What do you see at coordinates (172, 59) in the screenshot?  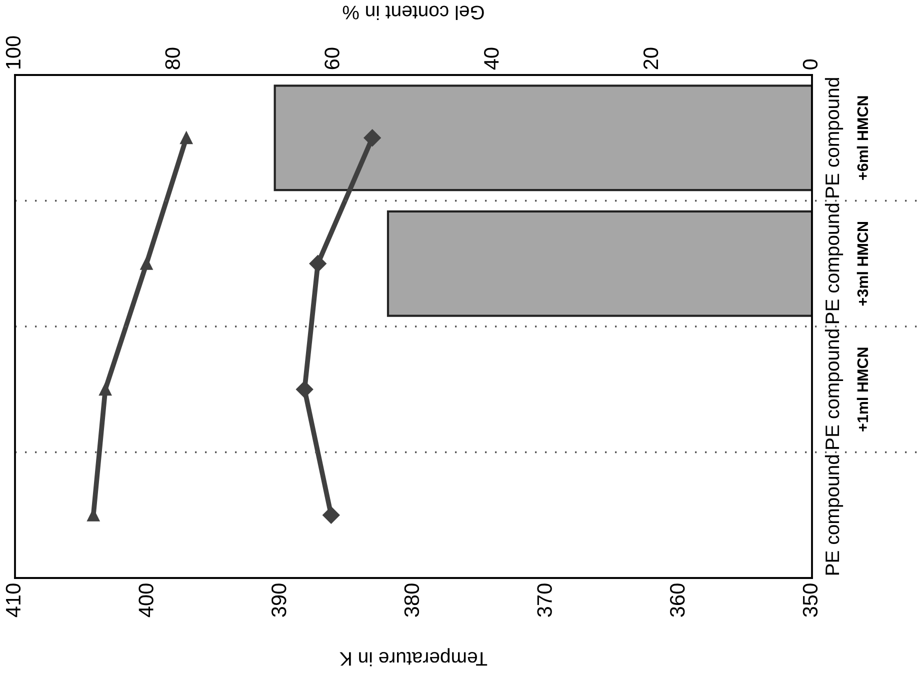 I see `x2-tick-label: 80` at bounding box center [172, 59].